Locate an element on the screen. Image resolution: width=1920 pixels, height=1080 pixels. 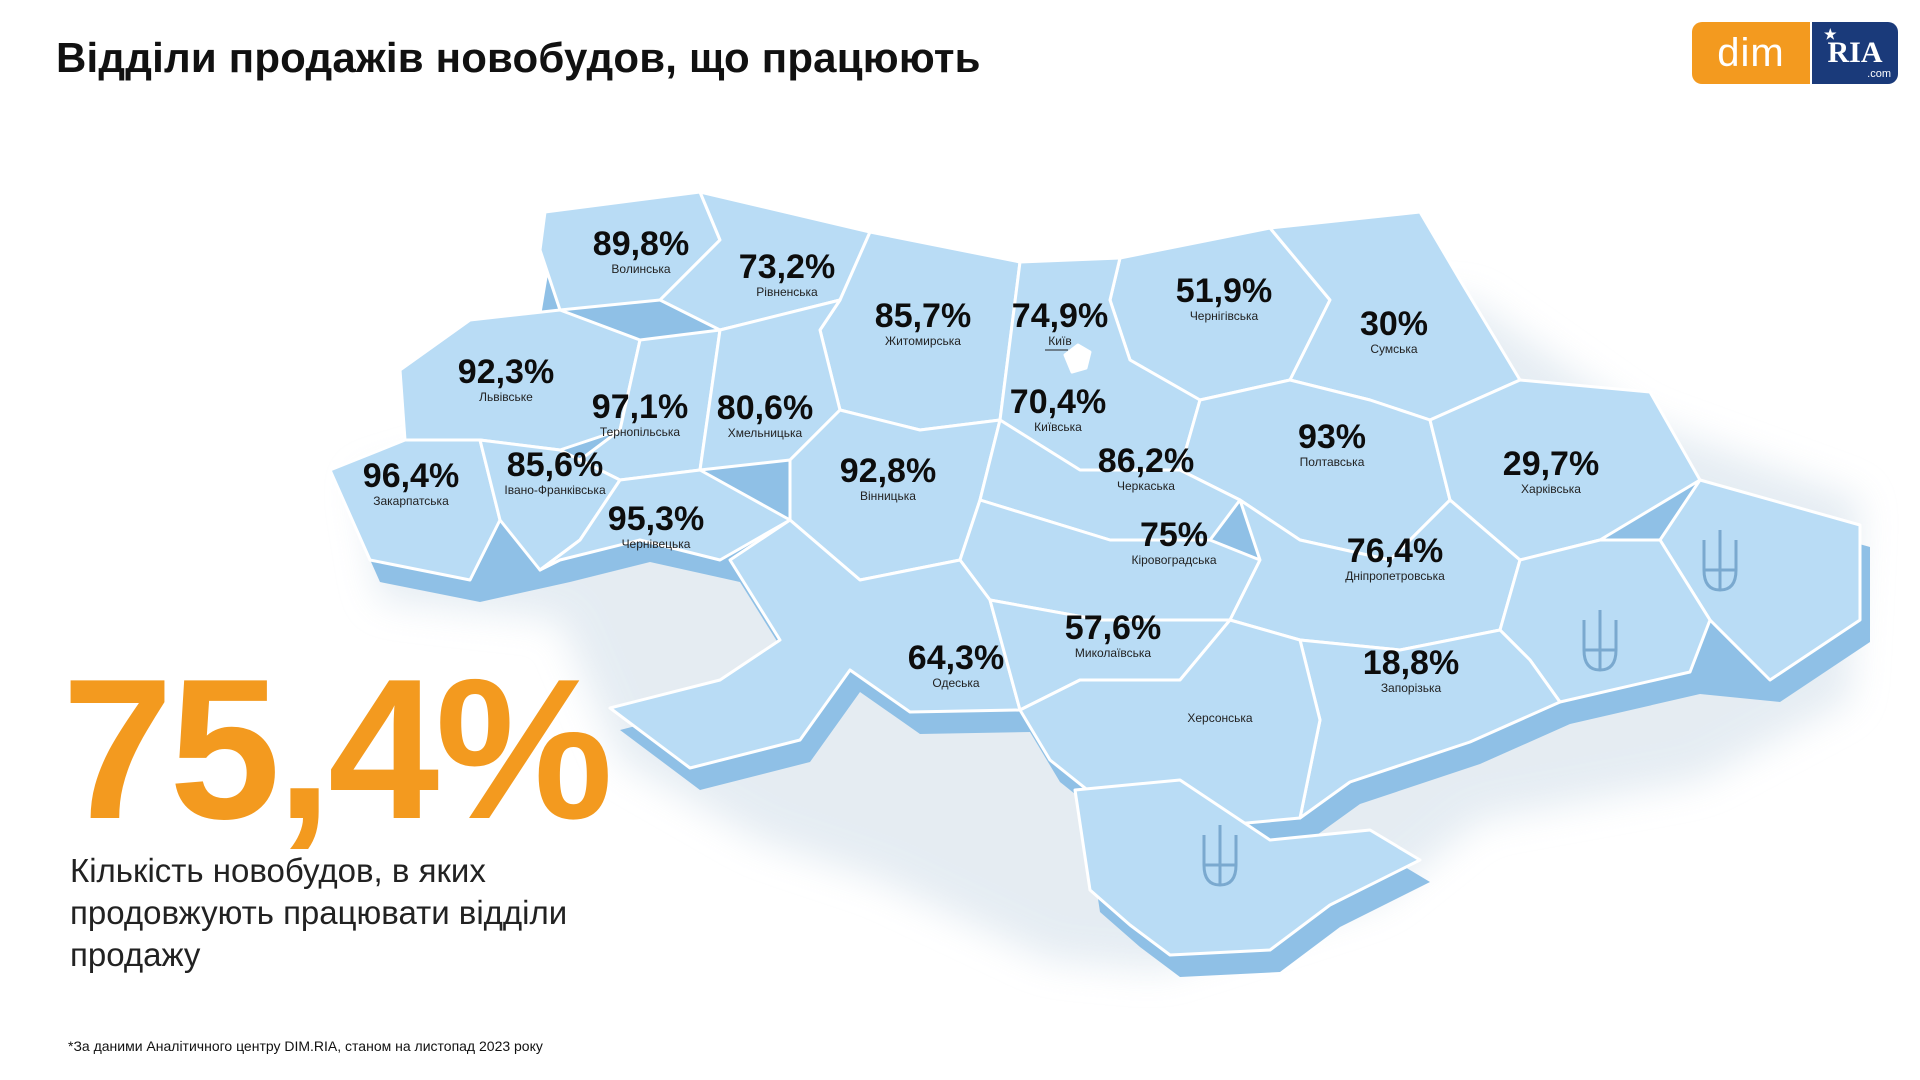
region-label-vinnytska: 92,8% Вінницька is located at coordinates (888, 478).